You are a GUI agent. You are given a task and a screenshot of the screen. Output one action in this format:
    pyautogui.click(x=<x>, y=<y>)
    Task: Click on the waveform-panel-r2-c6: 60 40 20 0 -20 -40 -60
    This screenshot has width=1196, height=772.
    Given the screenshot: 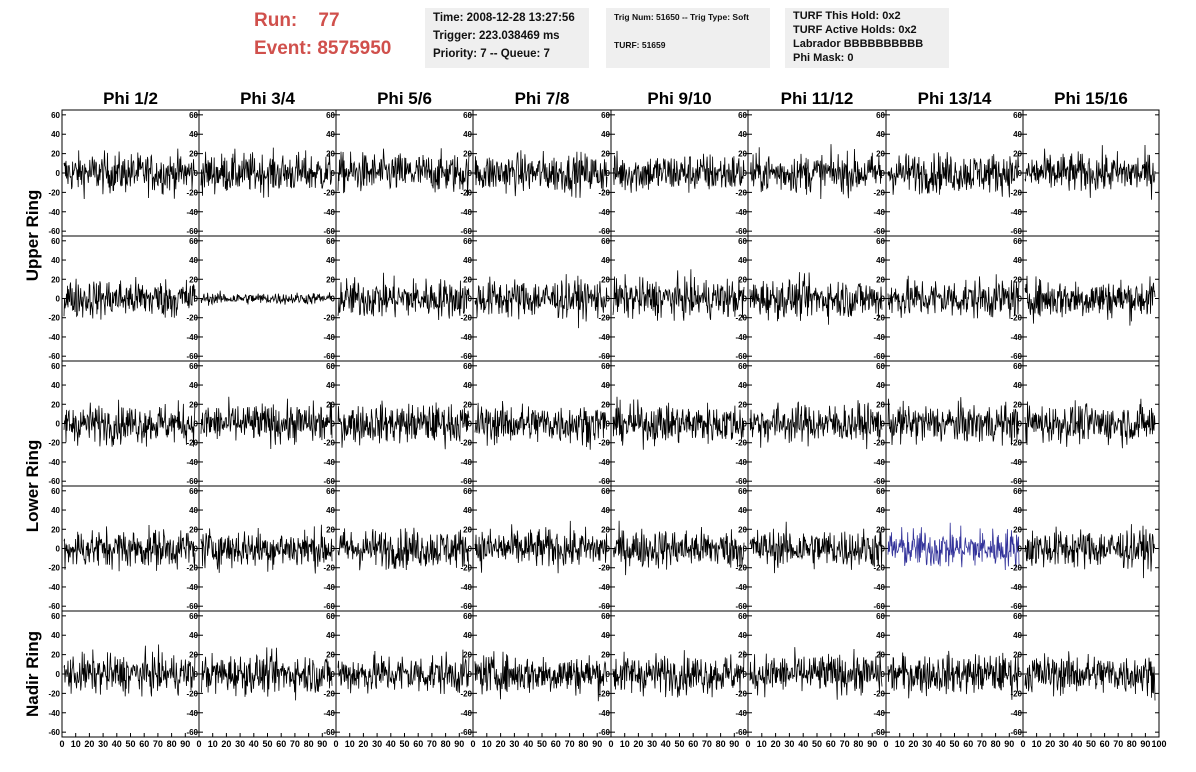 What is the action you would take?
    pyautogui.click(x=811, y=298)
    